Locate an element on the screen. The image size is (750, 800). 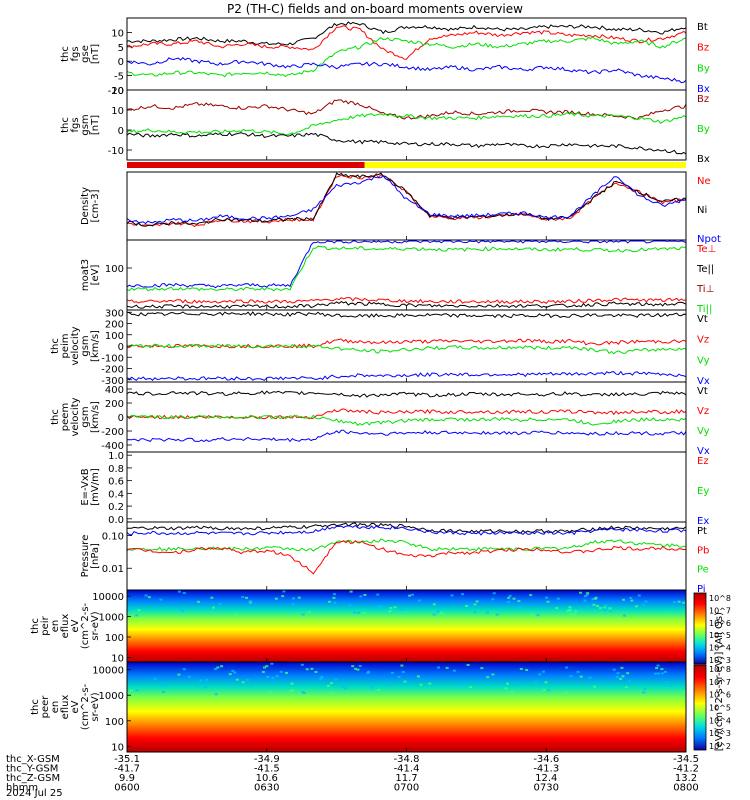
series-line-Ni is located at coordinates (406, 199).